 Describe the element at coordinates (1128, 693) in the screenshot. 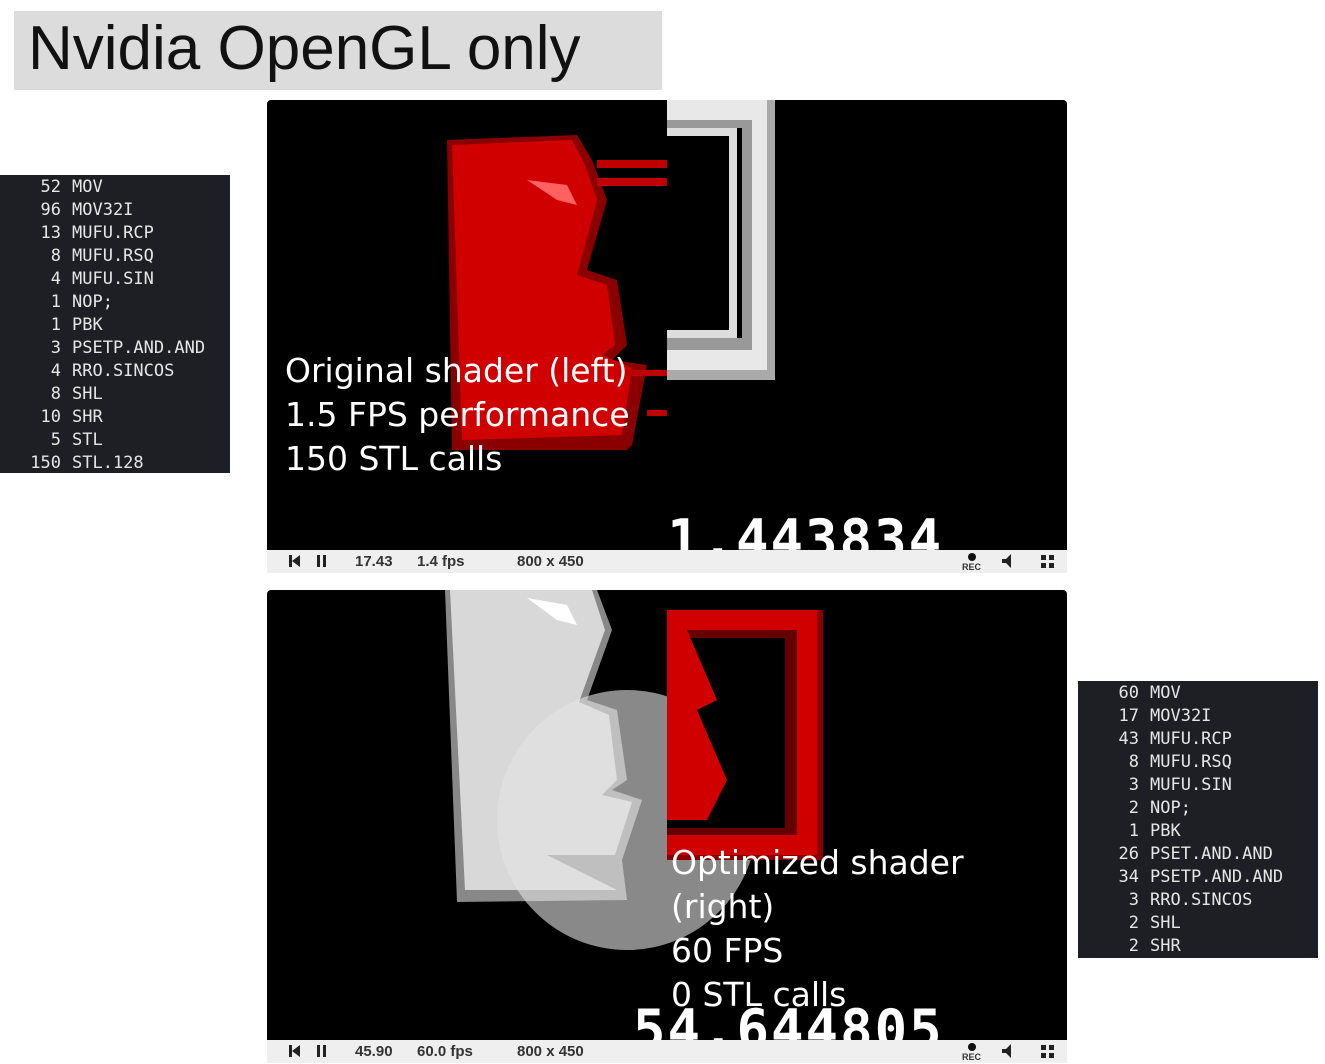

I see `instruction-count: 60` at that location.